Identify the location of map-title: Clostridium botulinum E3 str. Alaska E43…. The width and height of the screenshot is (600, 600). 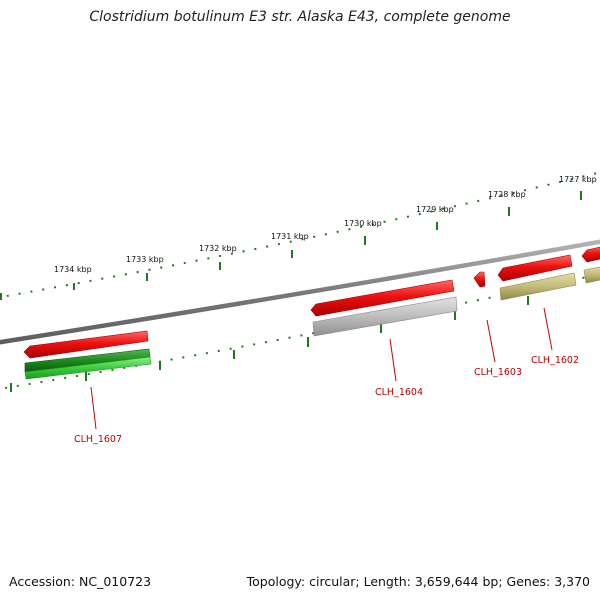
(300, 17).